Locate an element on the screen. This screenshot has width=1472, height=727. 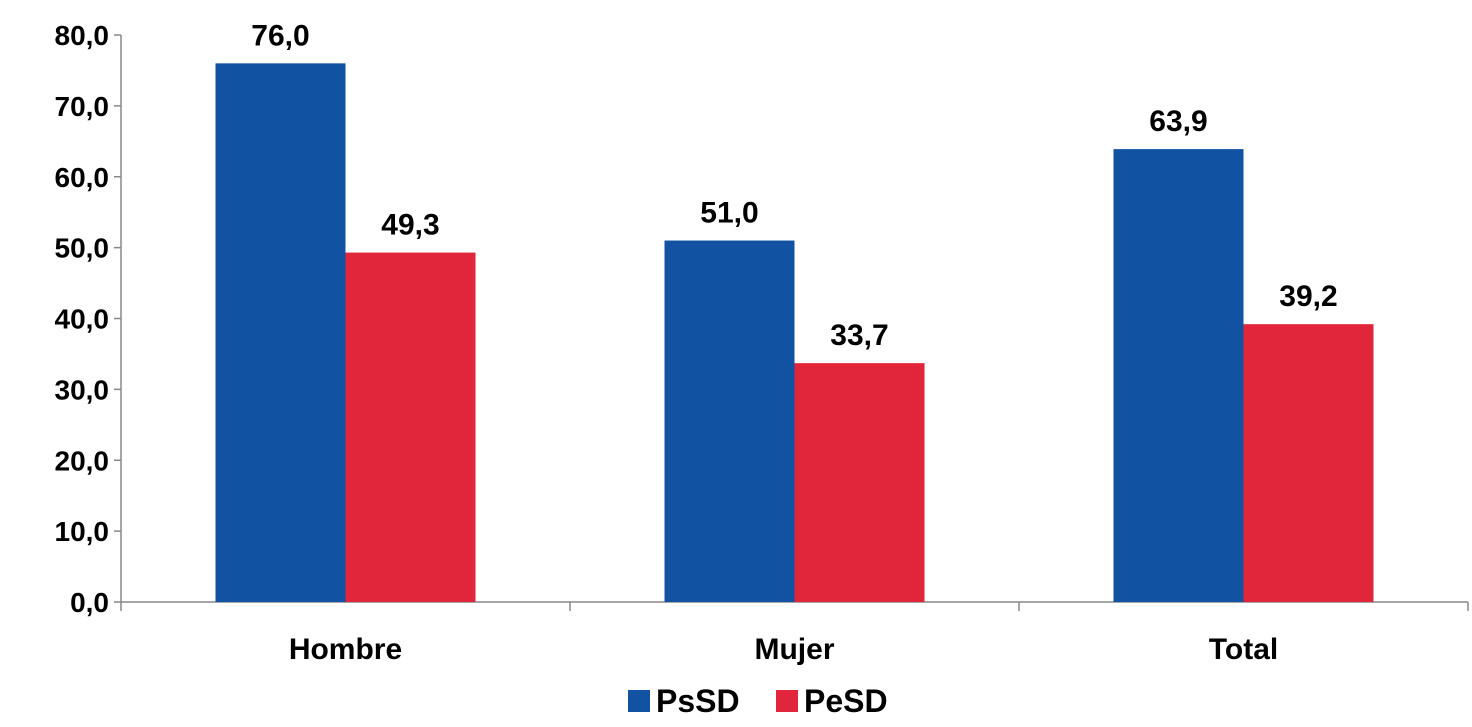
y-tick-label: 10,0 is located at coordinates (82, 531).